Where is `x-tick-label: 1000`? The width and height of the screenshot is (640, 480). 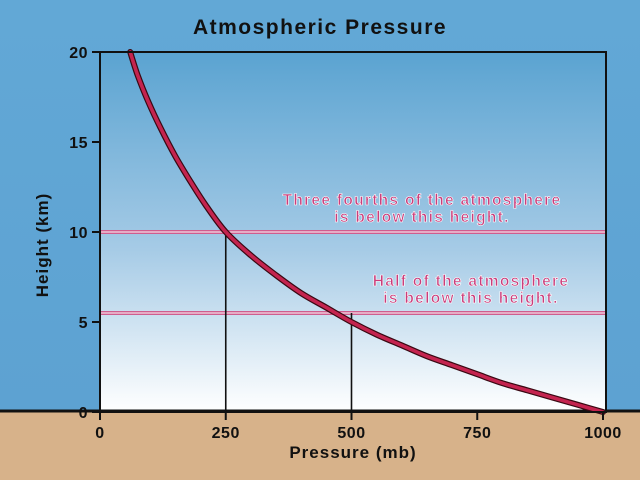
x-tick-label: 1000 is located at coordinates (603, 433).